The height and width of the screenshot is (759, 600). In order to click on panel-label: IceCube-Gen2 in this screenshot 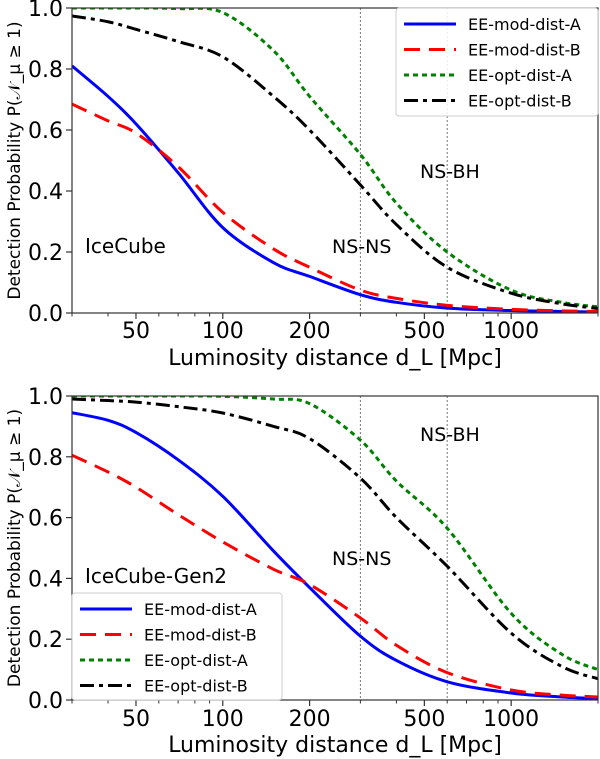, I will do `click(156, 576)`.